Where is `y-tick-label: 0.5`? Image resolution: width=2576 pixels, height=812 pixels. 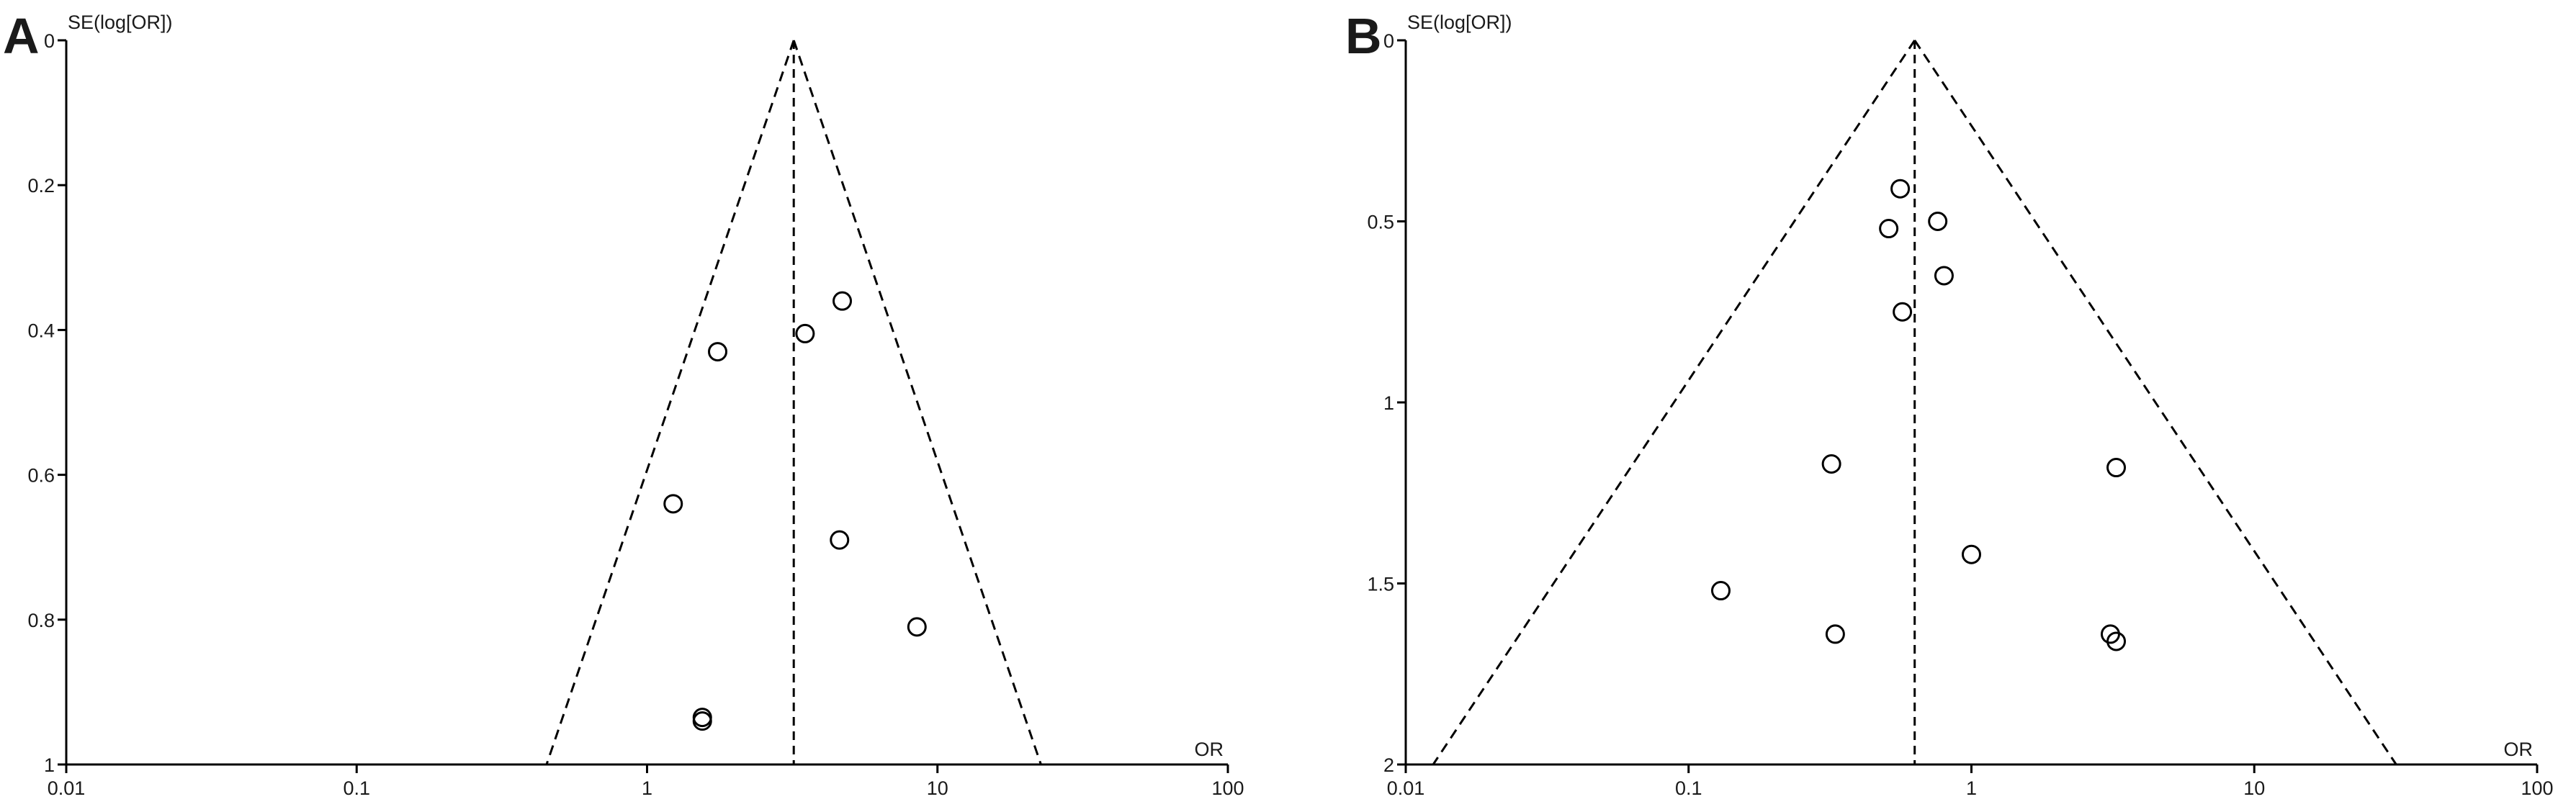 y-tick-label: 0.5 is located at coordinates (1380, 223).